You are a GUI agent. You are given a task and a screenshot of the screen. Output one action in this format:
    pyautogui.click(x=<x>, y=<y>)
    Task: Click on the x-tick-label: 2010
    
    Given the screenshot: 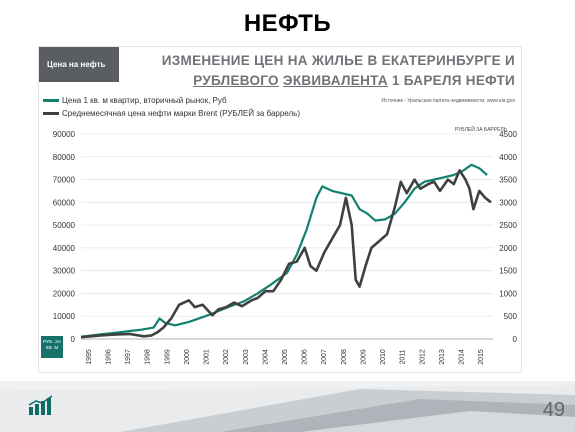 What is the action you would take?
    pyautogui.click(x=383, y=357)
    